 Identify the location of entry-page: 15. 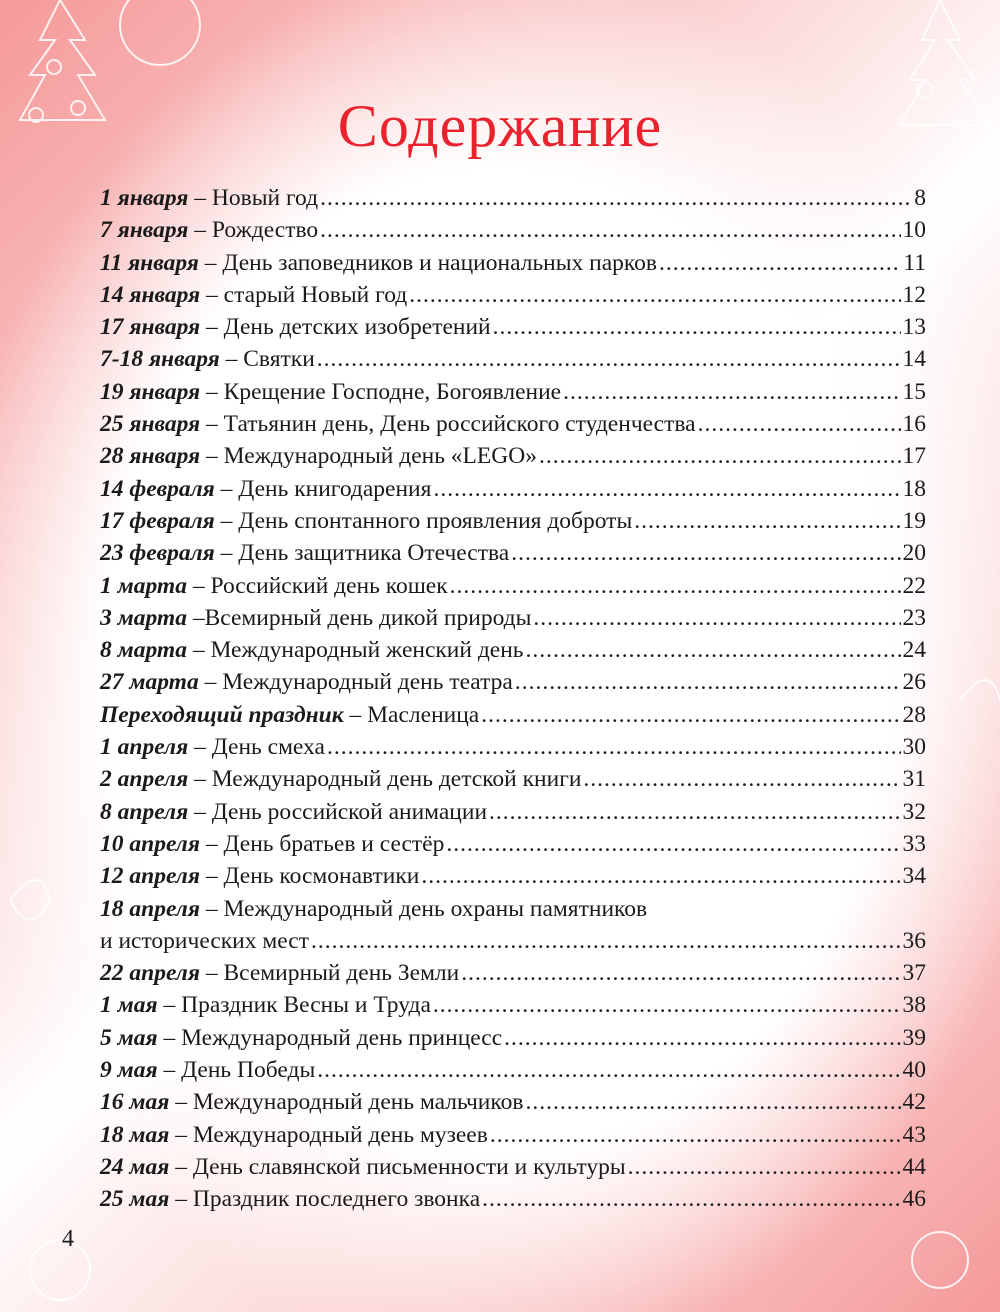
(914, 391).